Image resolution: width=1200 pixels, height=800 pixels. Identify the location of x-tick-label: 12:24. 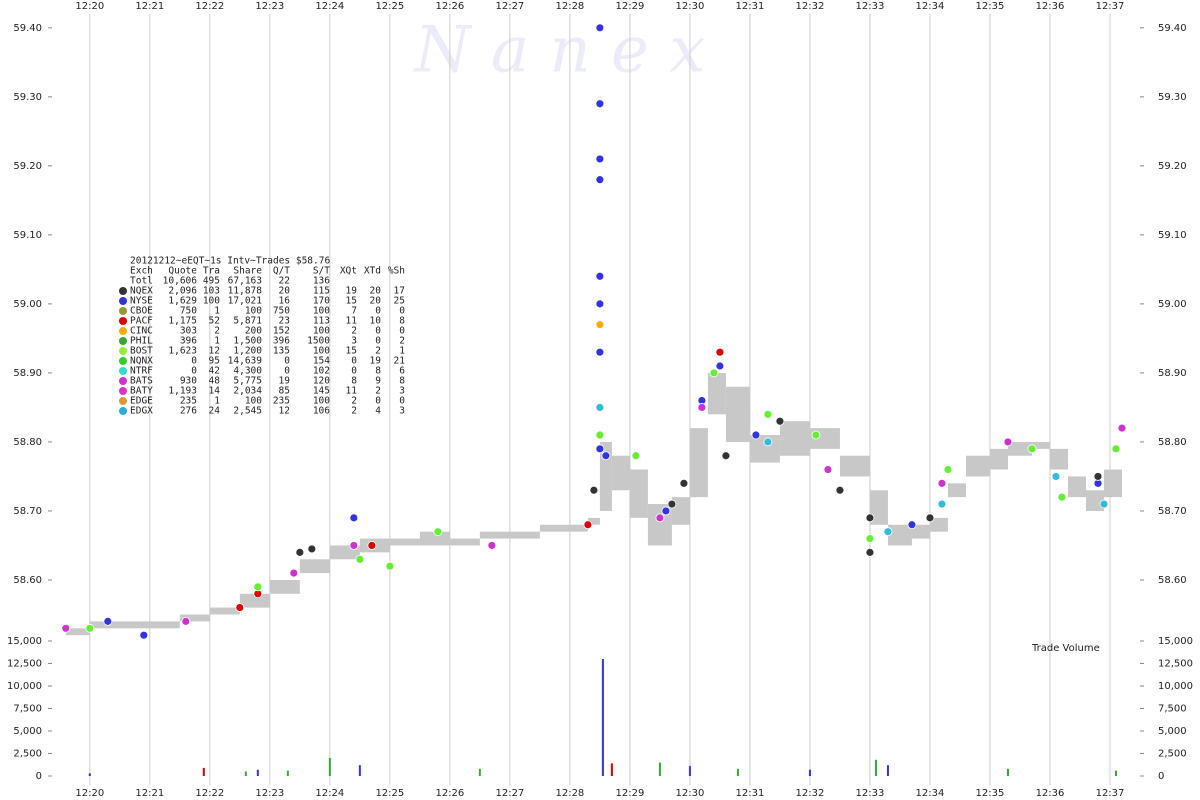
(329, 793).